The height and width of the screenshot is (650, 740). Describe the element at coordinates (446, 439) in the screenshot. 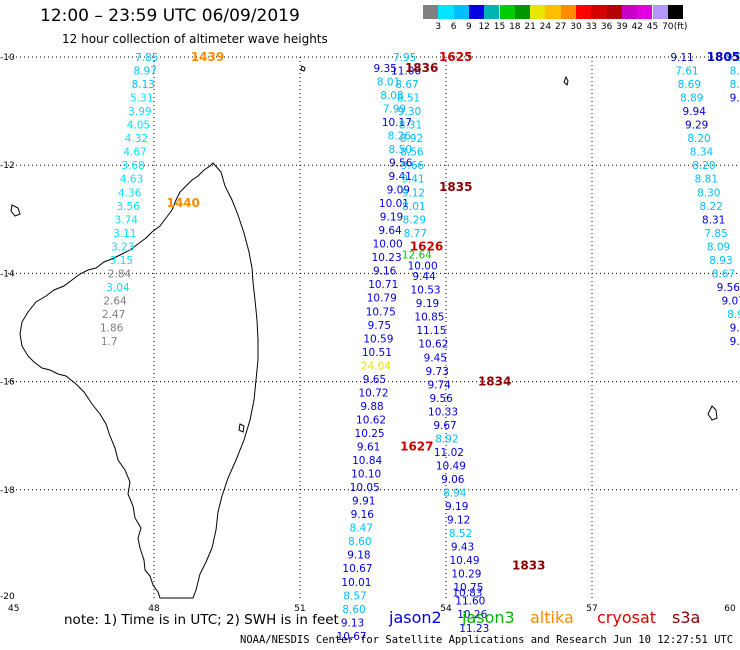

I see `wave-height-value: 8.92` at that location.